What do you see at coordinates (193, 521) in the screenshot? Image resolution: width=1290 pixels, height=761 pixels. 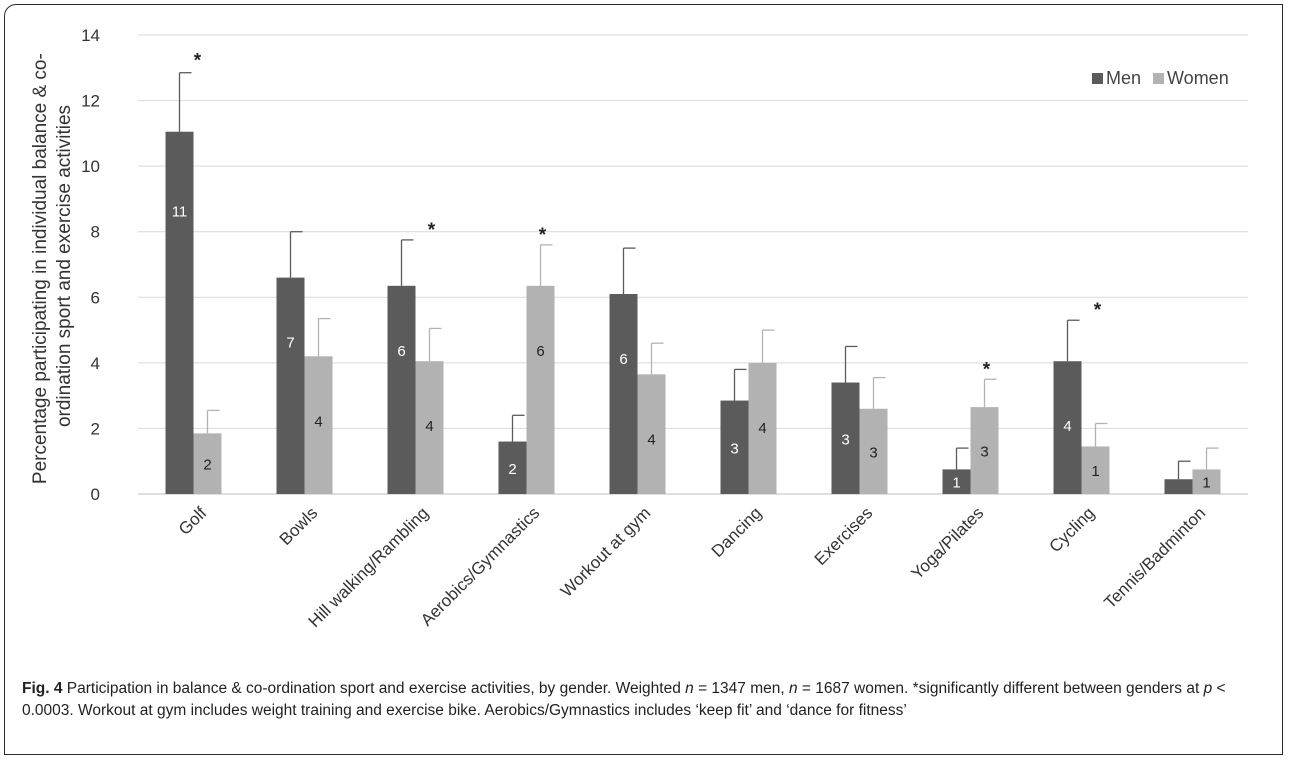 I see `category-label-golf: Golf` at bounding box center [193, 521].